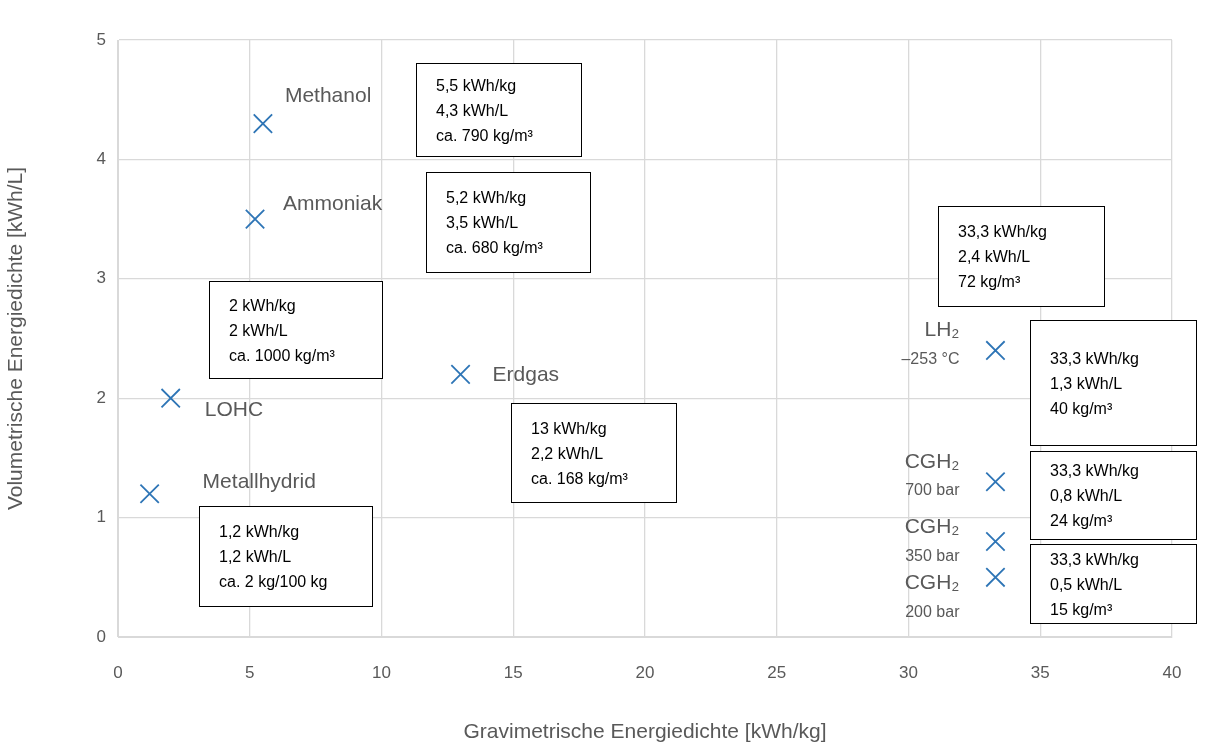  What do you see at coordinates (932, 539) in the screenshot?
I see `annotation: CGH₂ 350 bar` at bounding box center [932, 539].